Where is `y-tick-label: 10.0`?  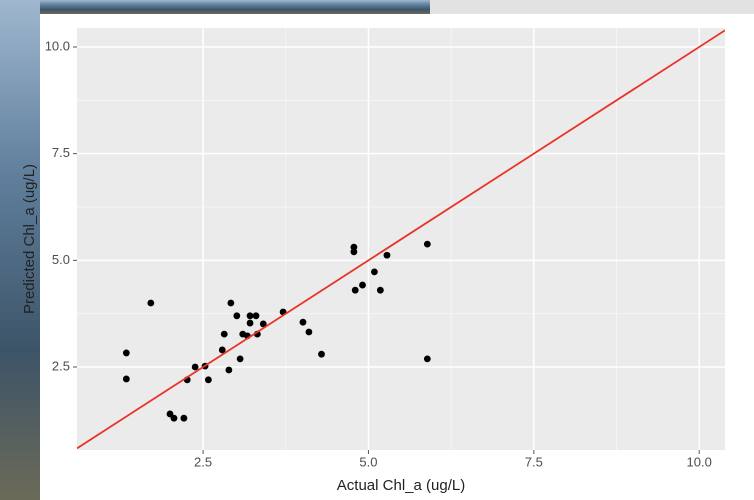 y-tick-label: 10.0 is located at coordinates (57, 45).